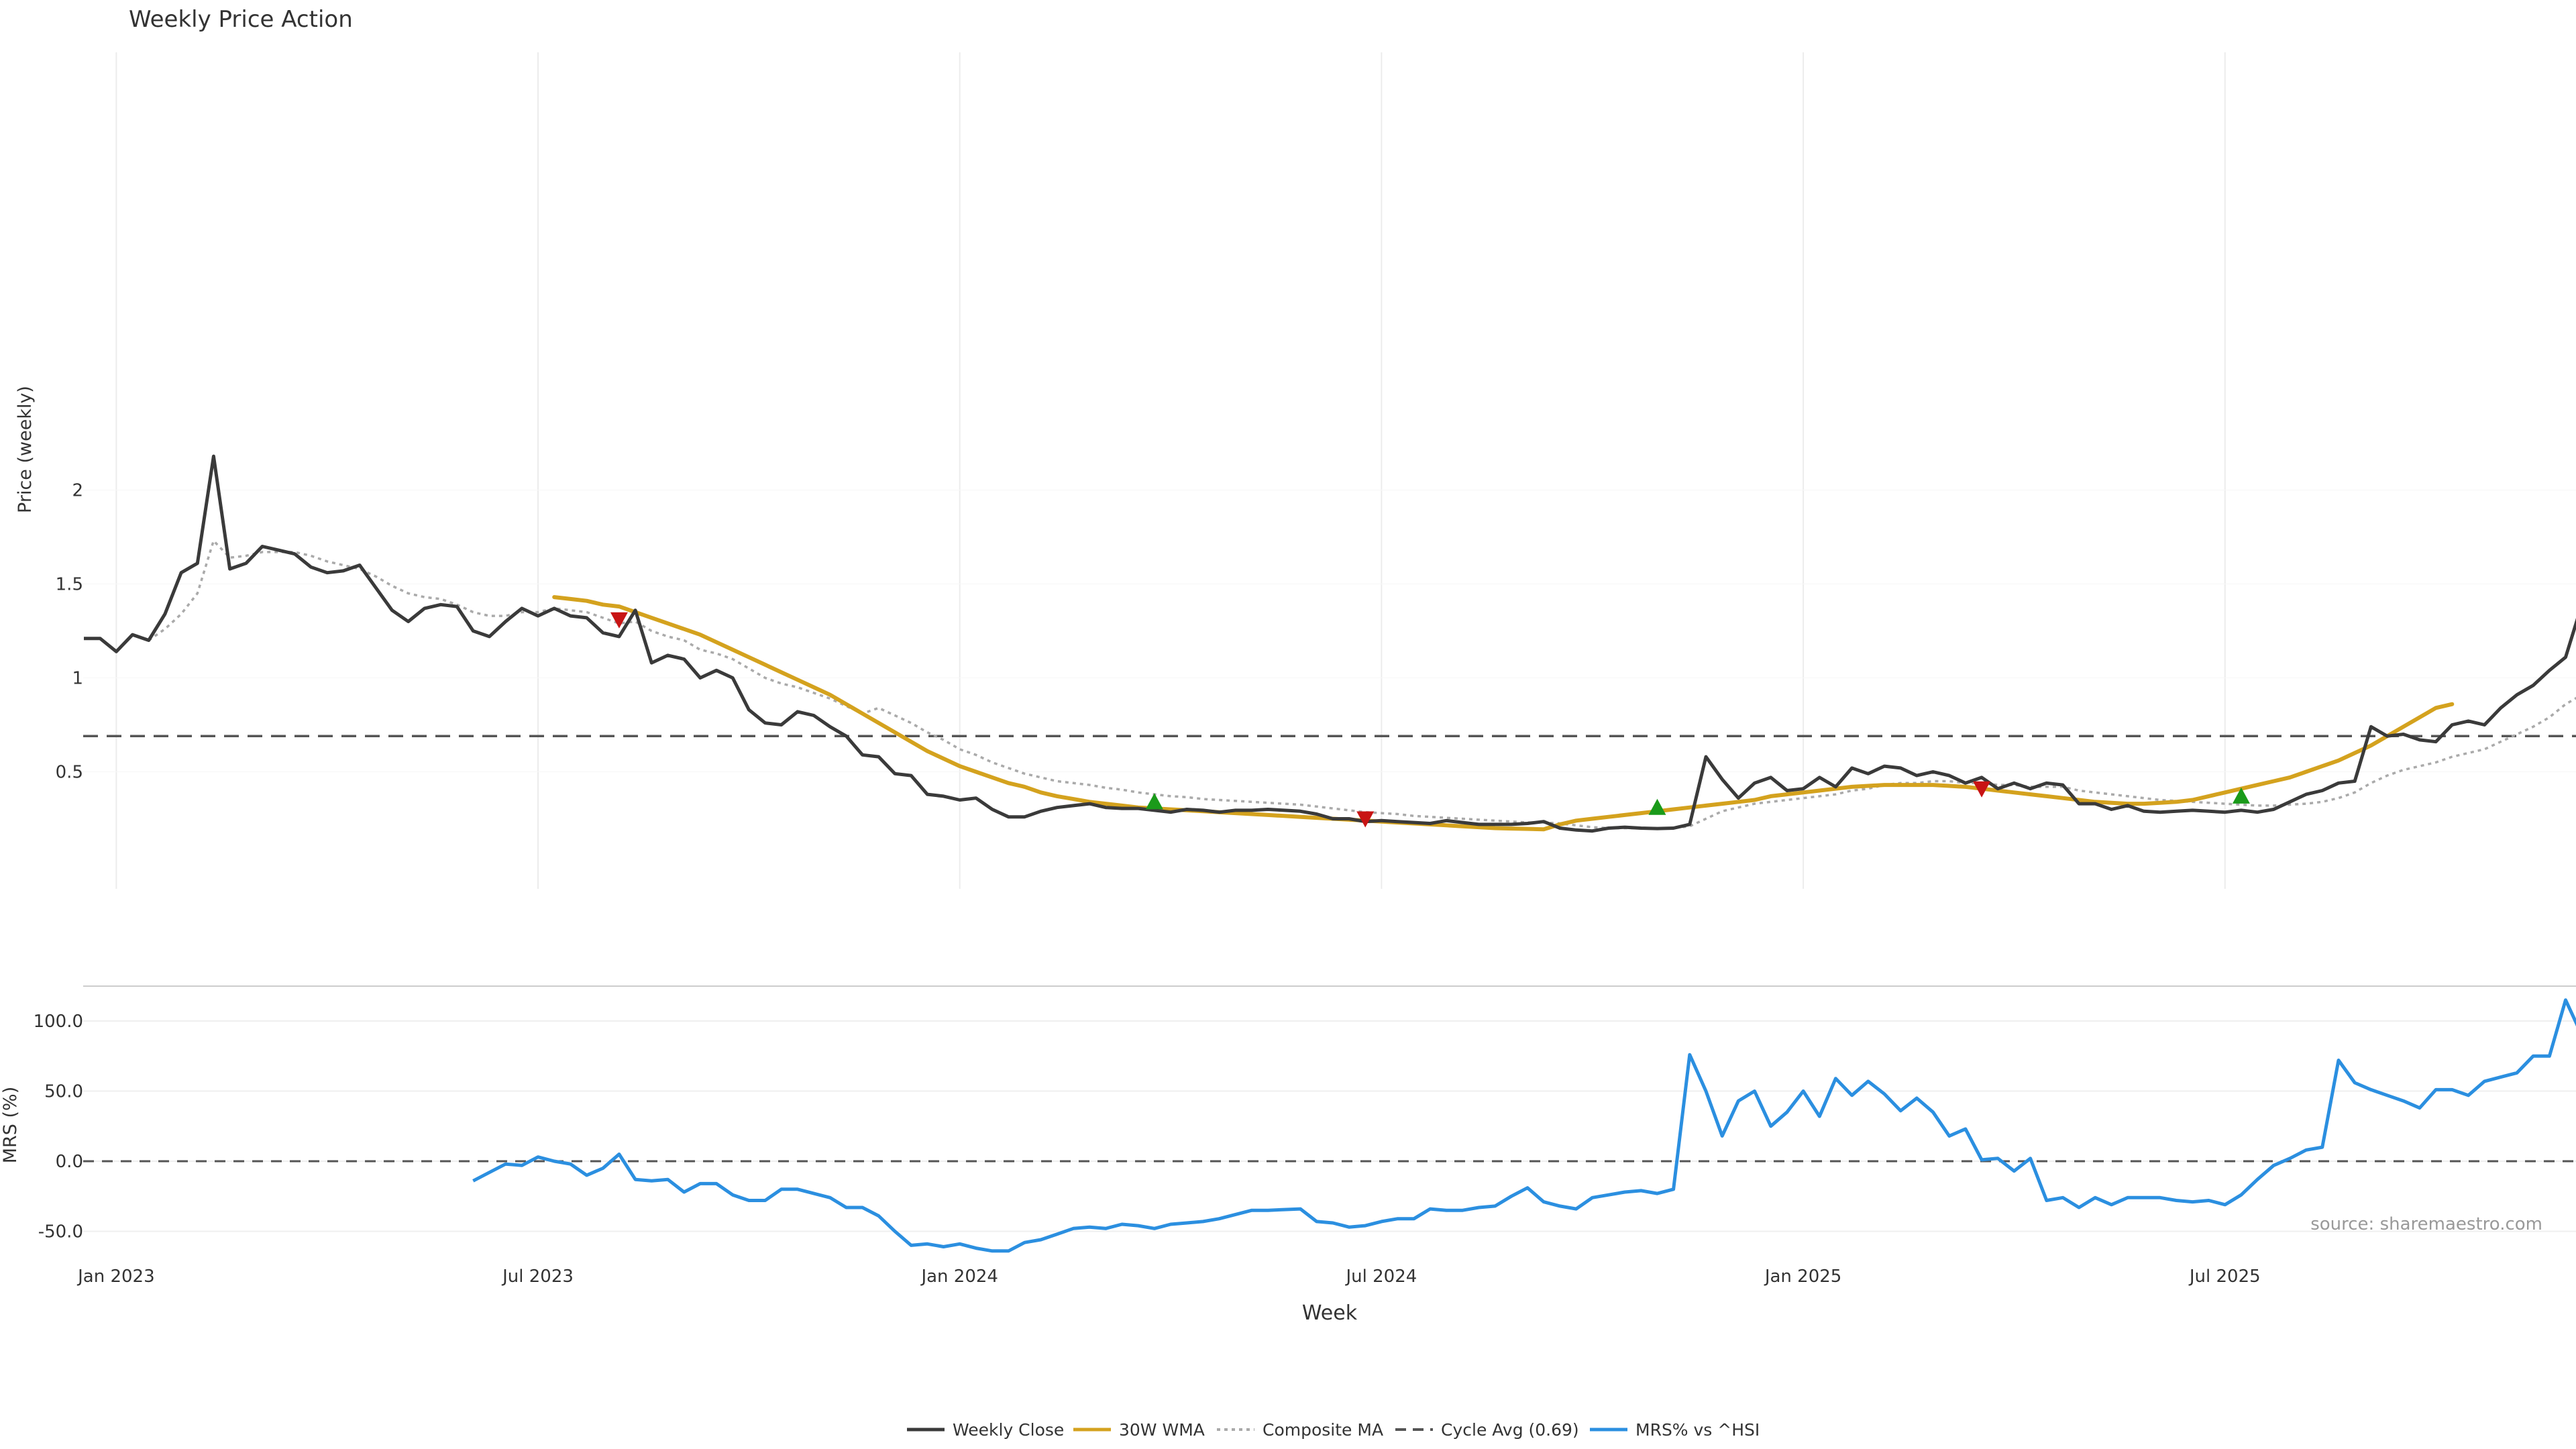 The image size is (2576, 1449). What do you see at coordinates (69, 585) in the screenshot?
I see `price-y-tick-label: 1.5` at bounding box center [69, 585].